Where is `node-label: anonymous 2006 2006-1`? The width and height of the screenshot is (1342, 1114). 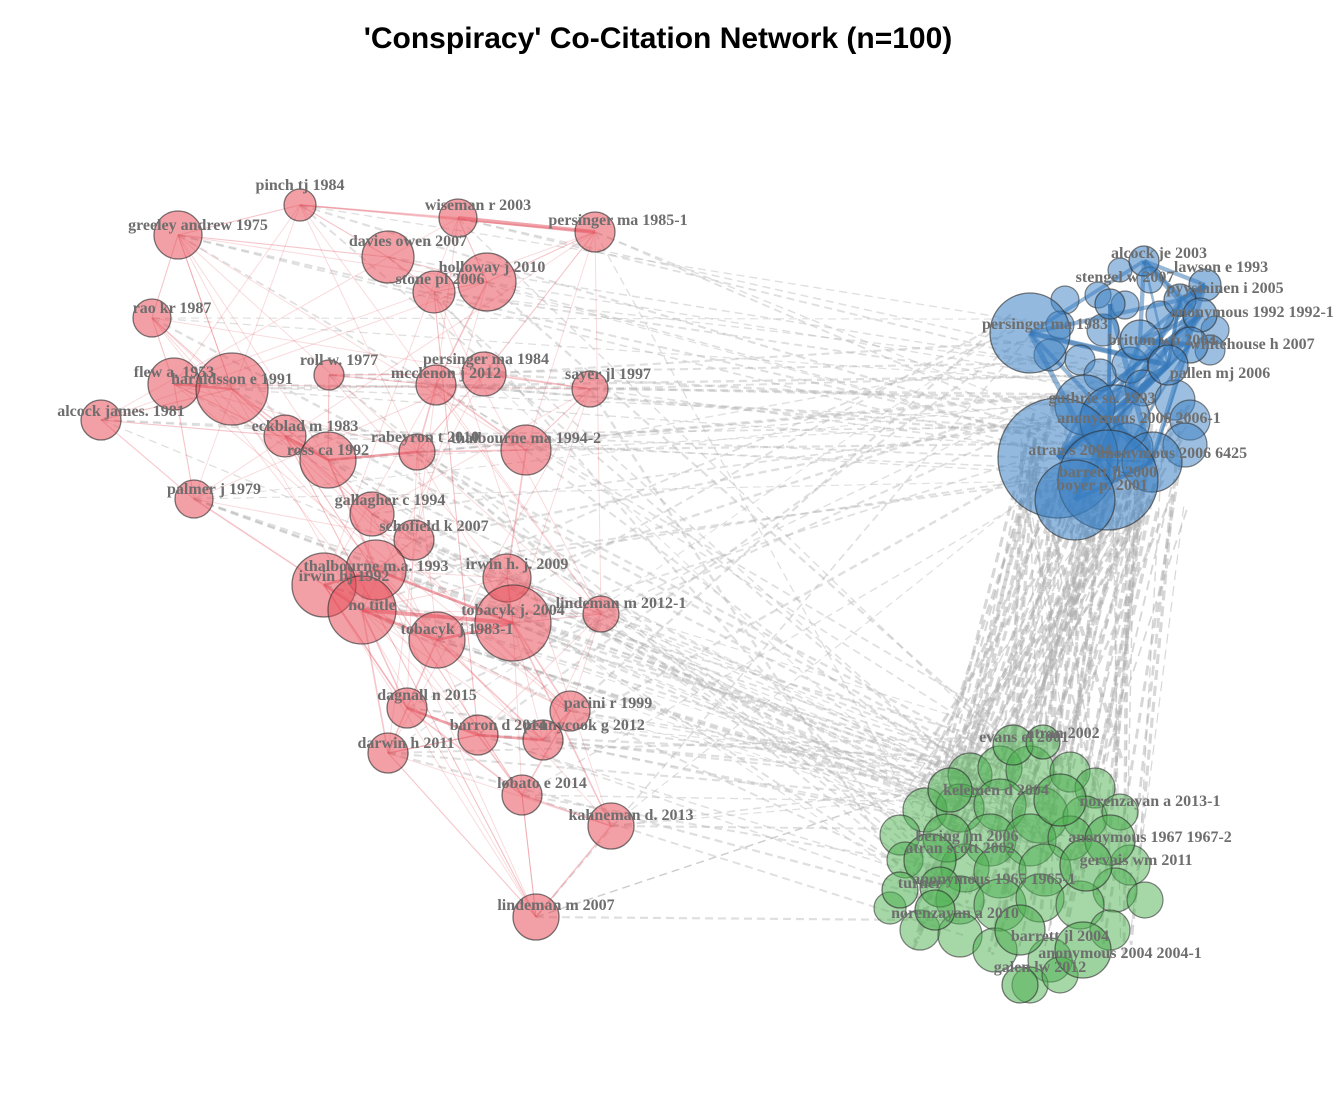
node-label: anonymous 2006 2006-1 is located at coordinates (1139, 418).